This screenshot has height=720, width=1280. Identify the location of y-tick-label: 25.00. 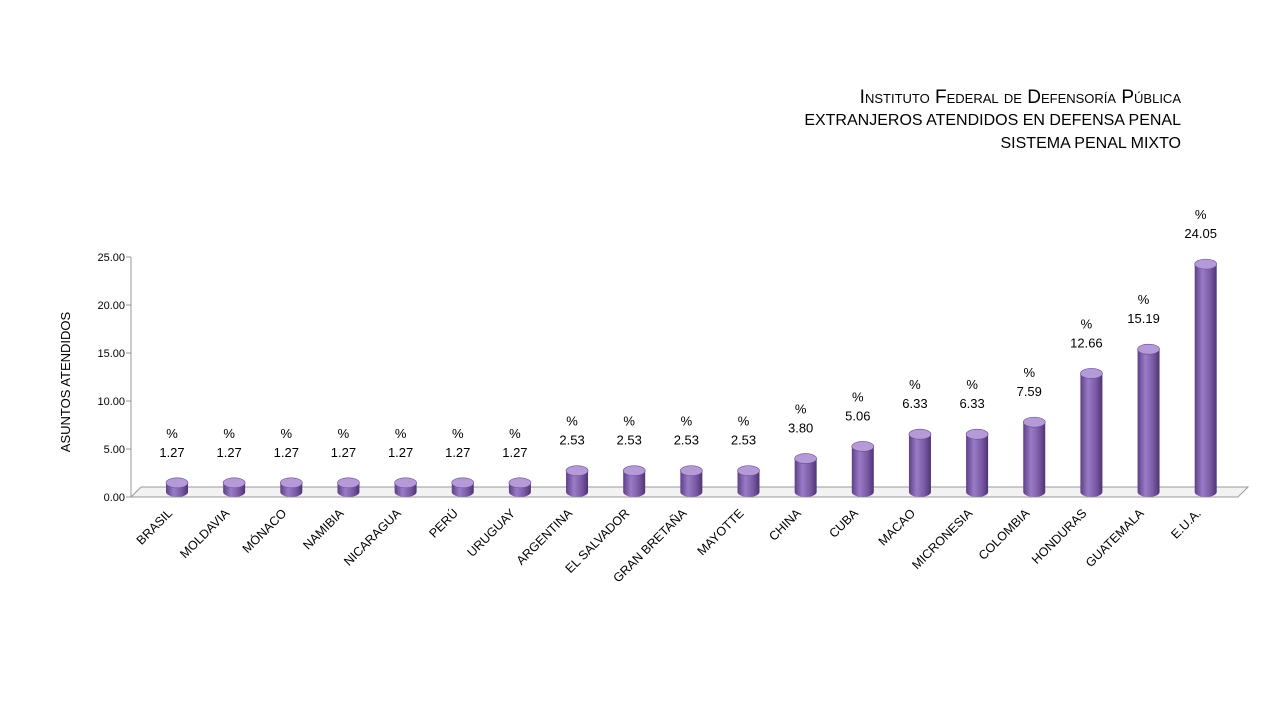
(111, 258).